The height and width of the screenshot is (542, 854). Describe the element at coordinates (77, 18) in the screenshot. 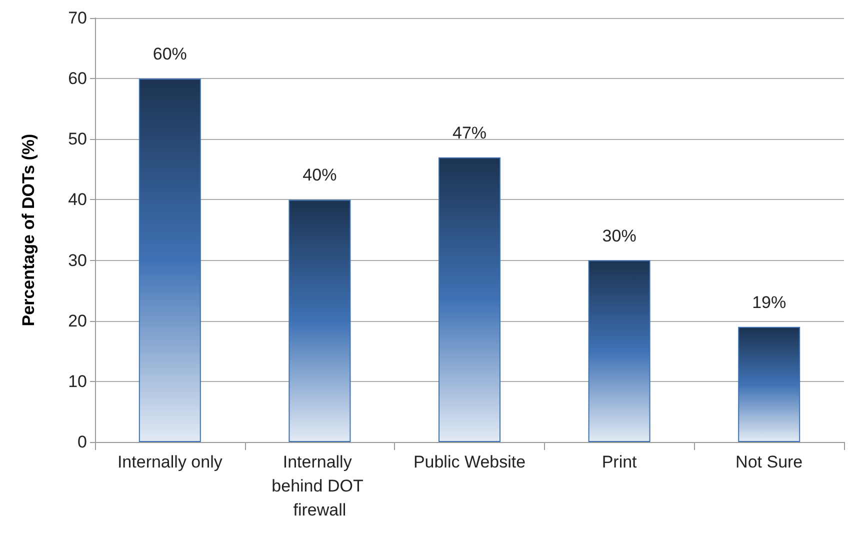

I see `y-tick-label: 70` at that location.